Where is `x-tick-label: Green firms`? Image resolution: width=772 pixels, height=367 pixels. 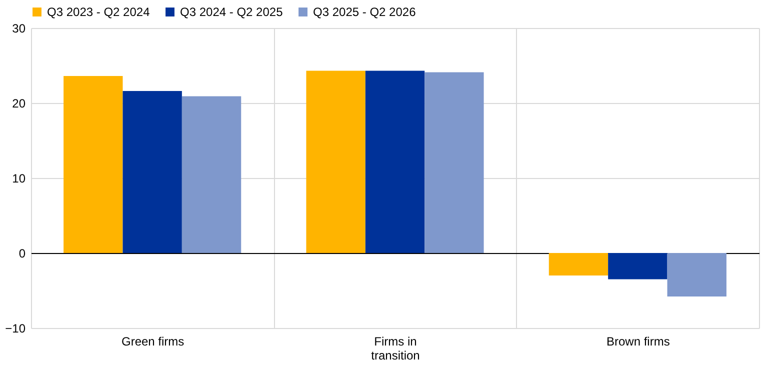 x-tick-label: Green firms is located at coordinates (152, 341).